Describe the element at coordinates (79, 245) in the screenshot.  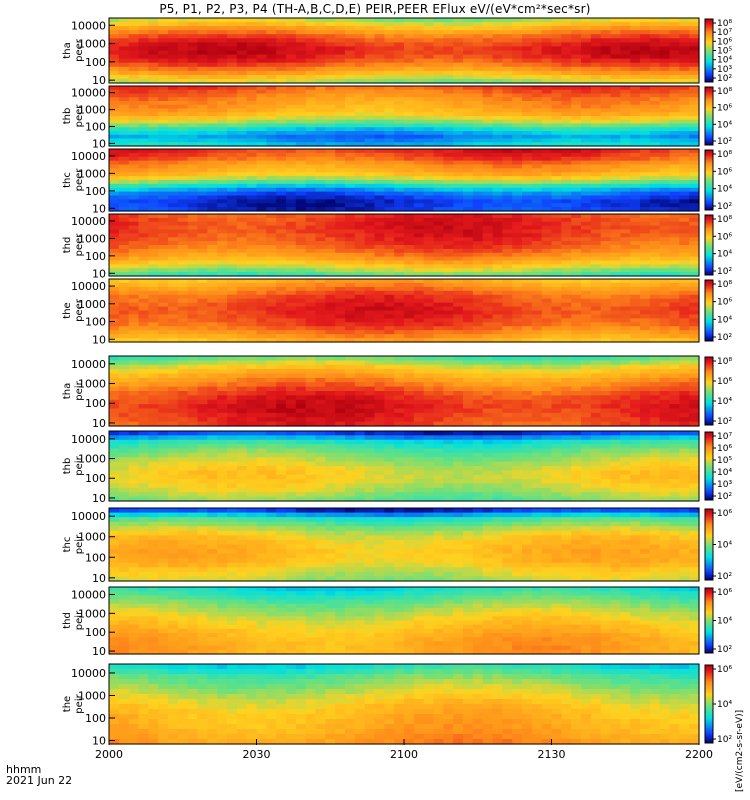
I see `panel-label: peer` at that location.